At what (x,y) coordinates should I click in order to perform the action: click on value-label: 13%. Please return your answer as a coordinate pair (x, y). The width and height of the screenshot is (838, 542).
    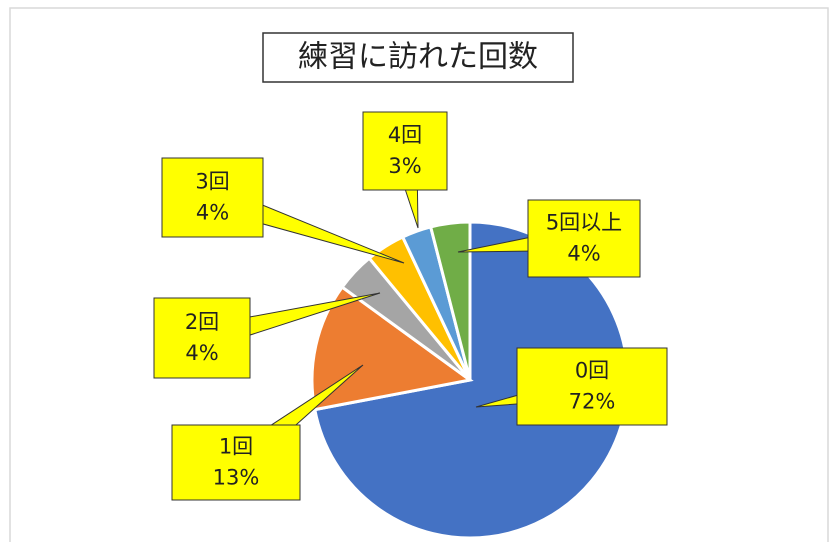
    Looking at the image, I should click on (236, 478).